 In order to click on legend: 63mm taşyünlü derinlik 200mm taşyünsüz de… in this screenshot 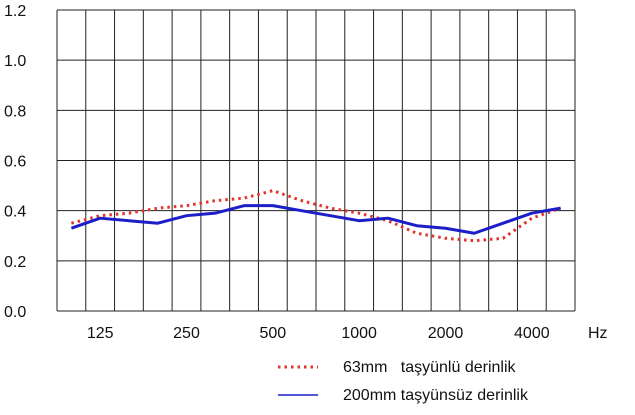, I will do `click(403, 381)`.